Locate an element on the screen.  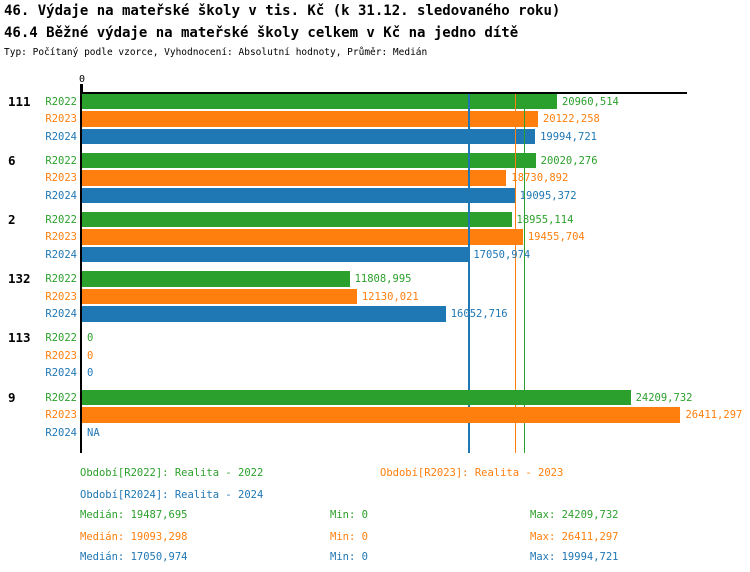
group-label-111: 111 is located at coordinates (19, 101).